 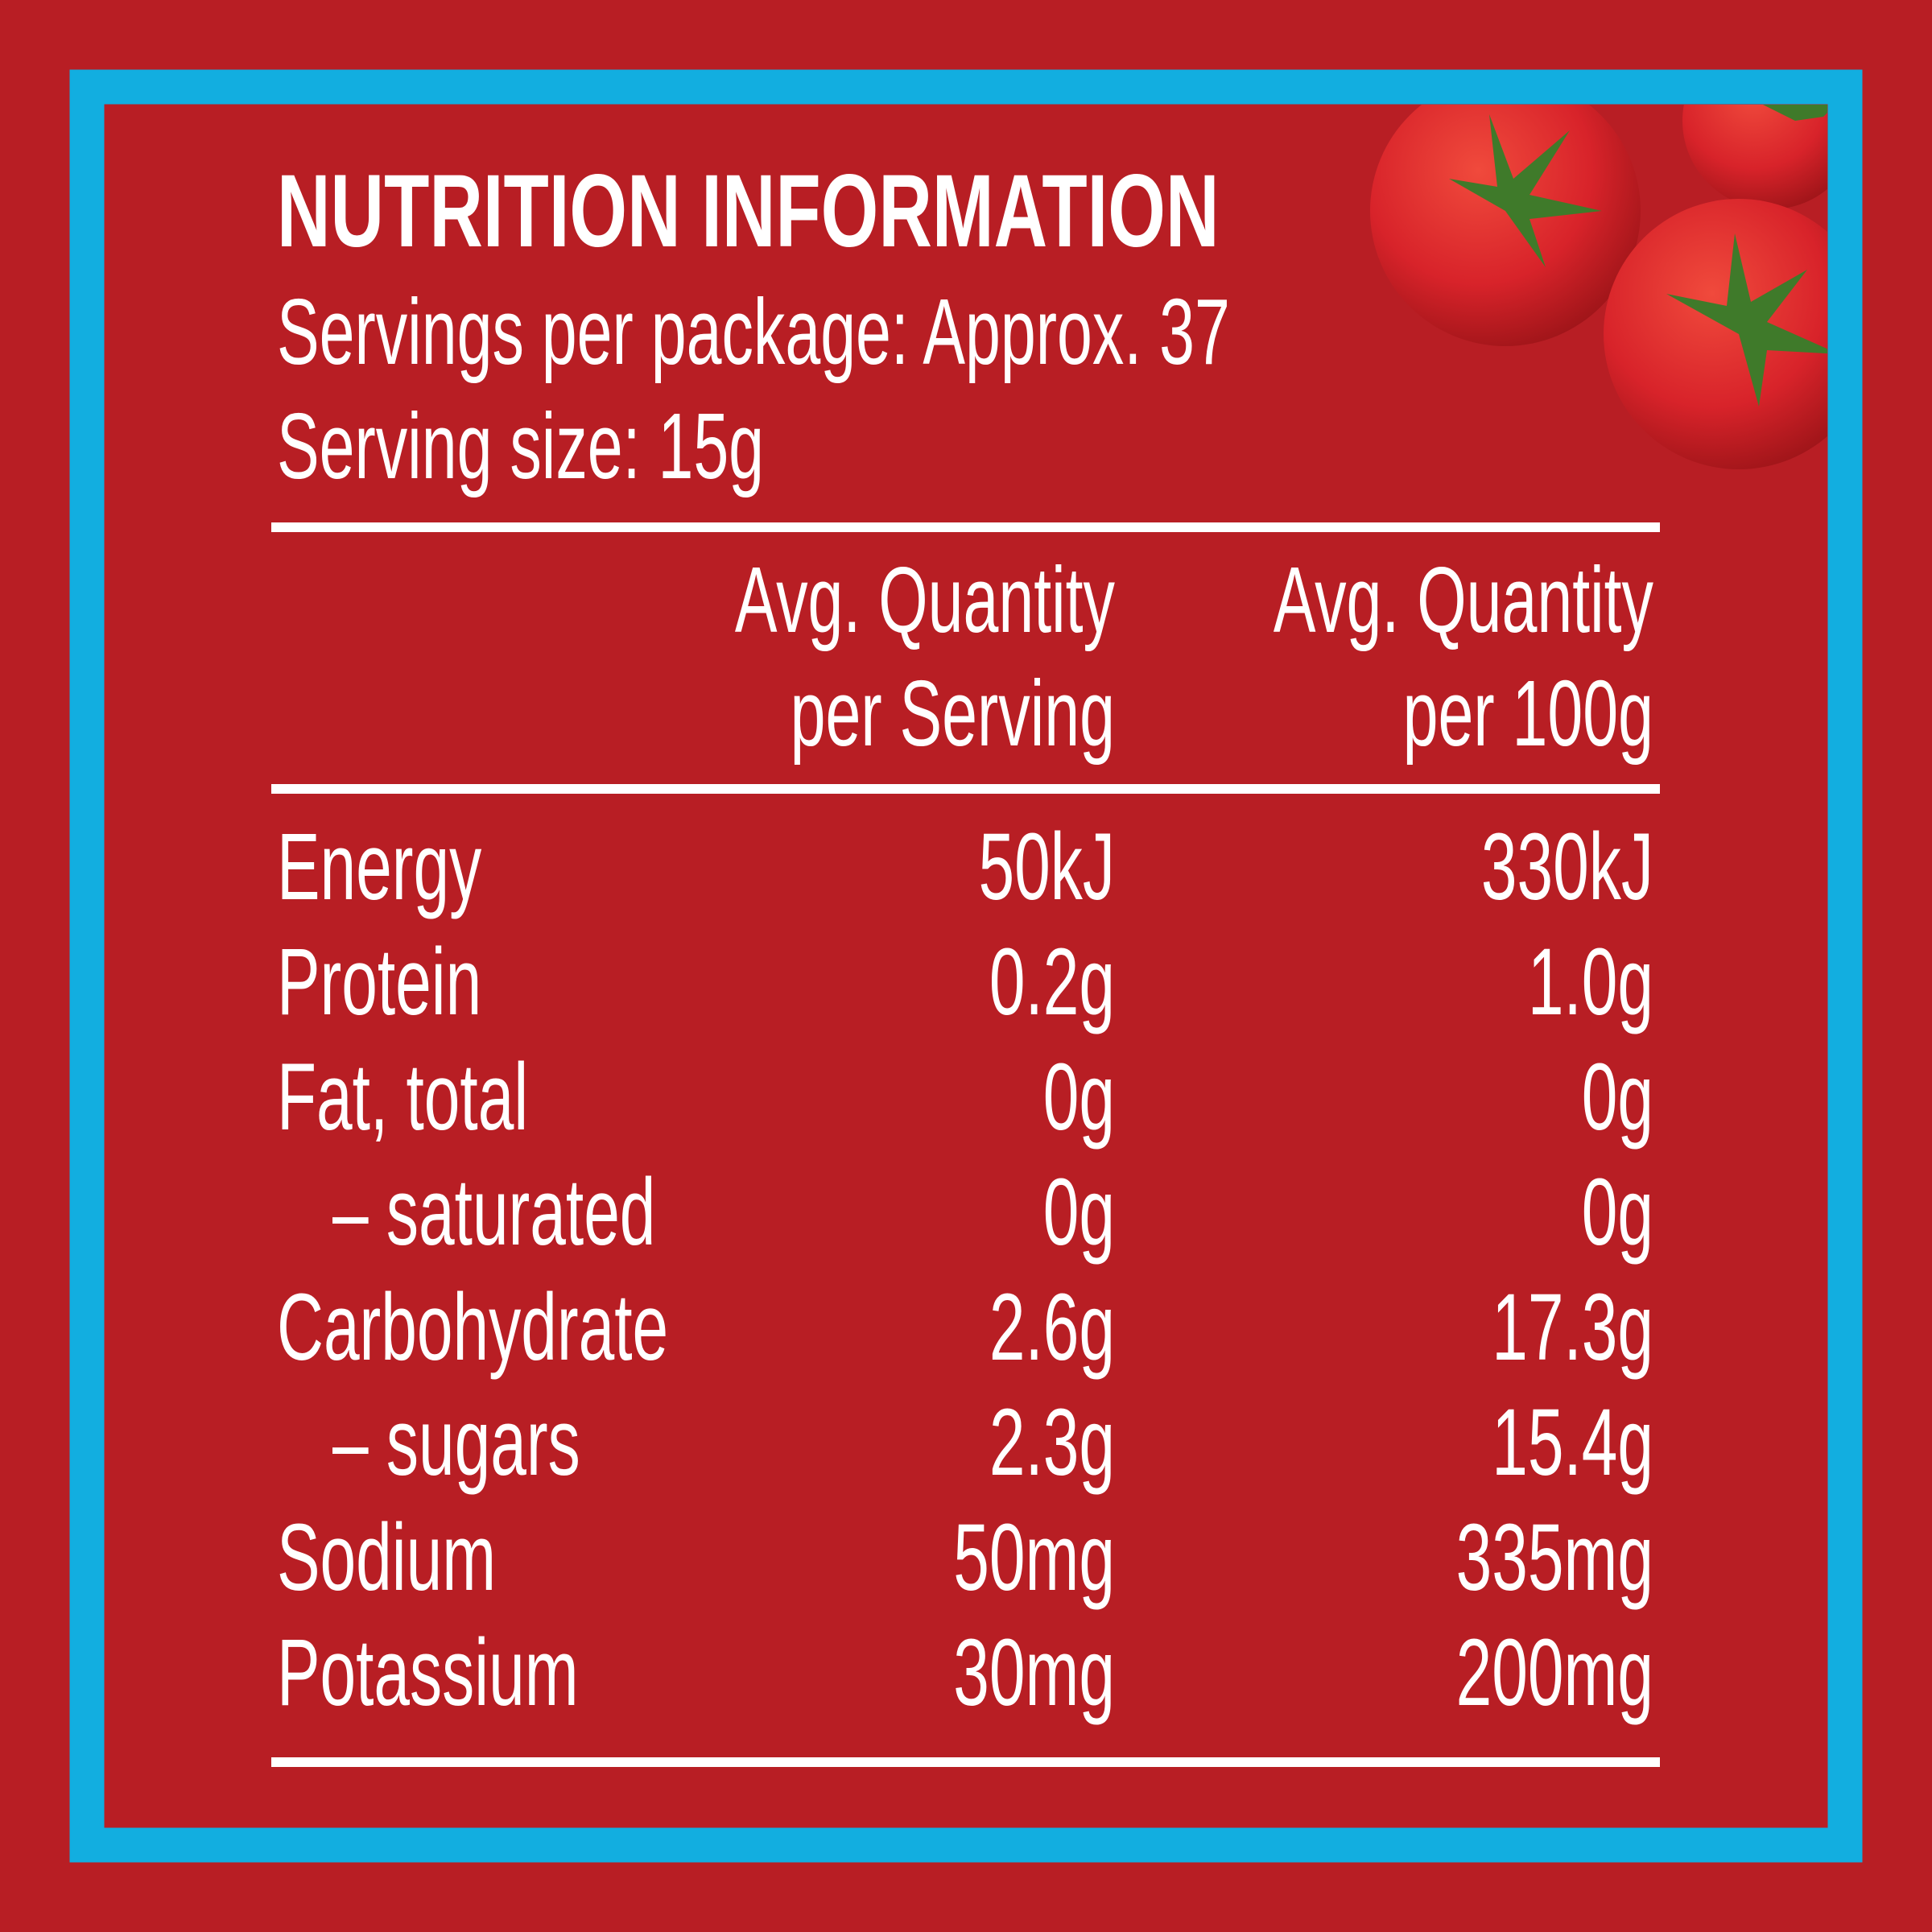 What do you see at coordinates (493, 1212) in the screenshot?
I see `nutrient-label: – saturated` at bounding box center [493, 1212].